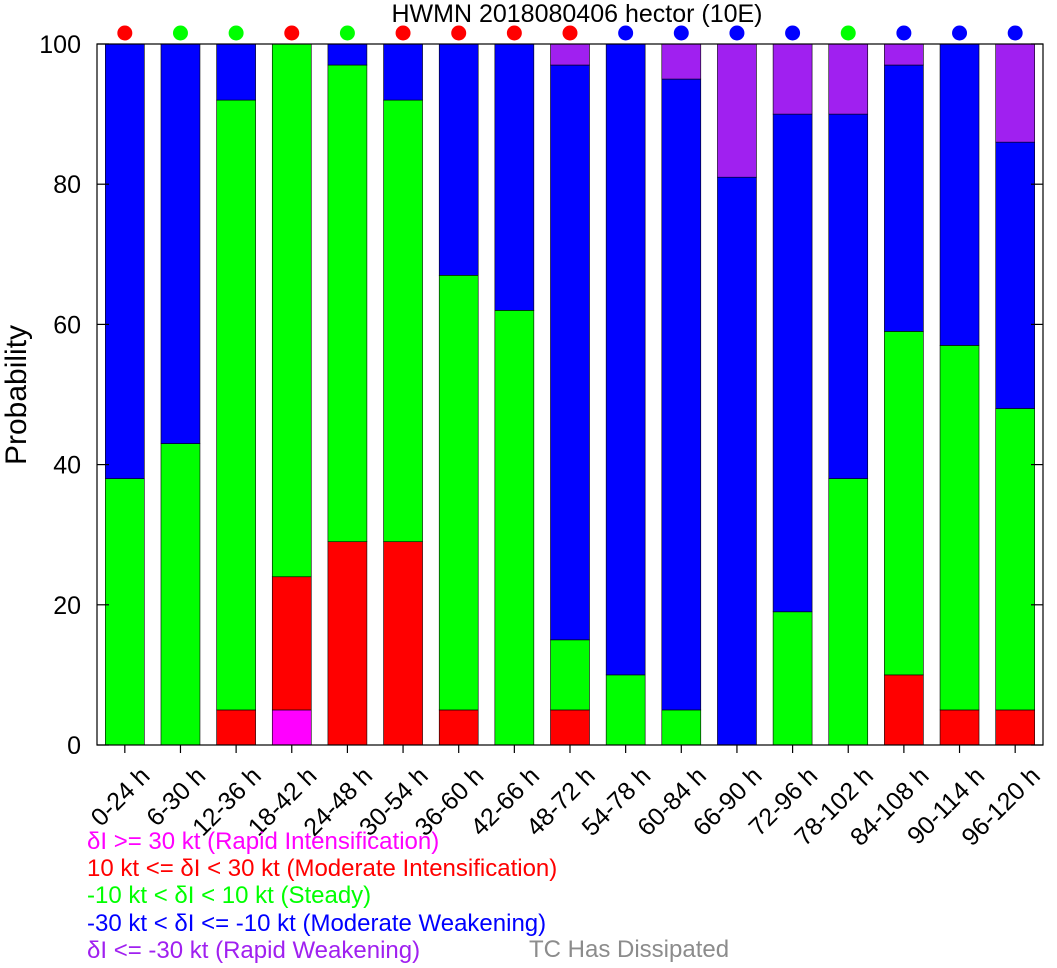 The height and width of the screenshot is (968, 1057). What do you see at coordinates (67, 325) in the screenshot?
I see `y-tick-label-60: 60` at bounding box center [67, 325].